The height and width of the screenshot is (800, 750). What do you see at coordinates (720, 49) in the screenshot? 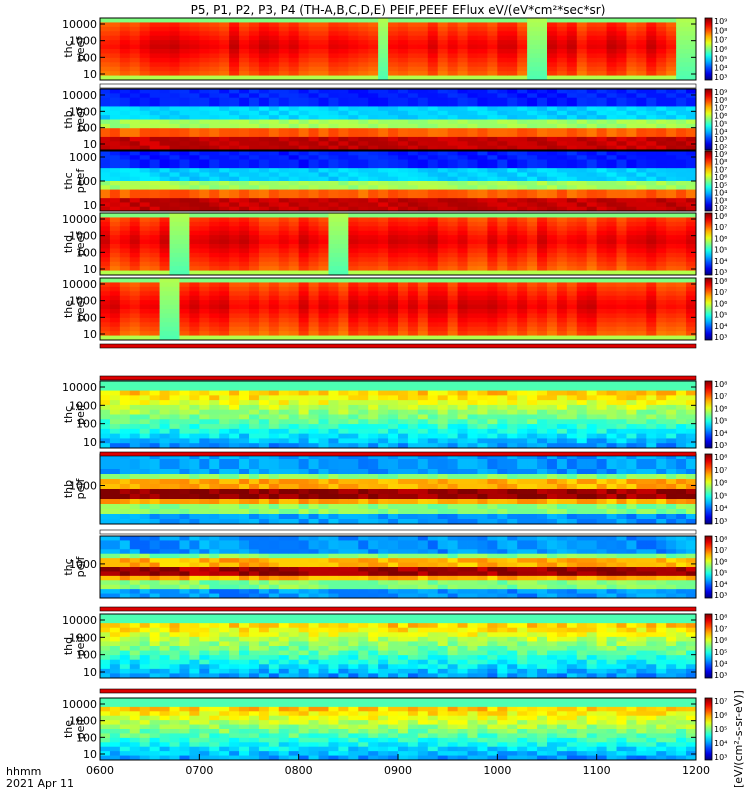
I see `colorbar-tick-label: 10⁶` at bounding box center [720, 49].